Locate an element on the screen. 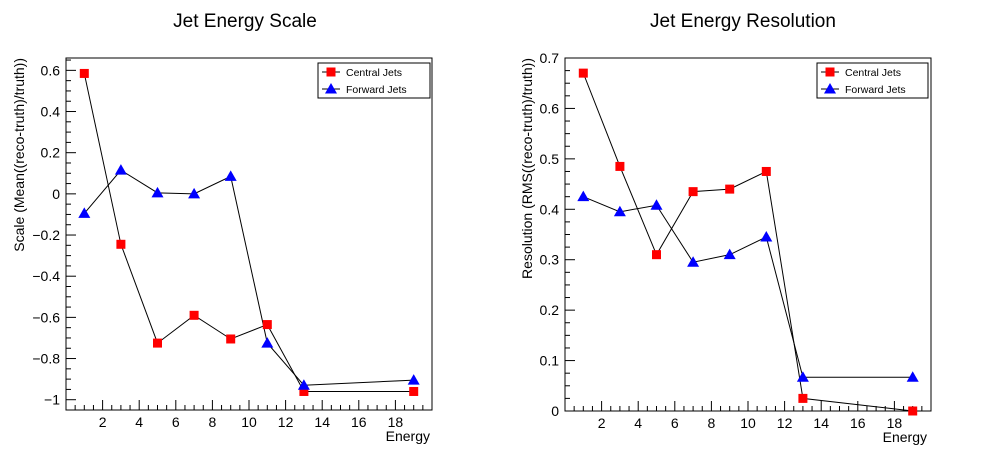  y-tick-label: −0.6 is located at coordinates (46, 317).